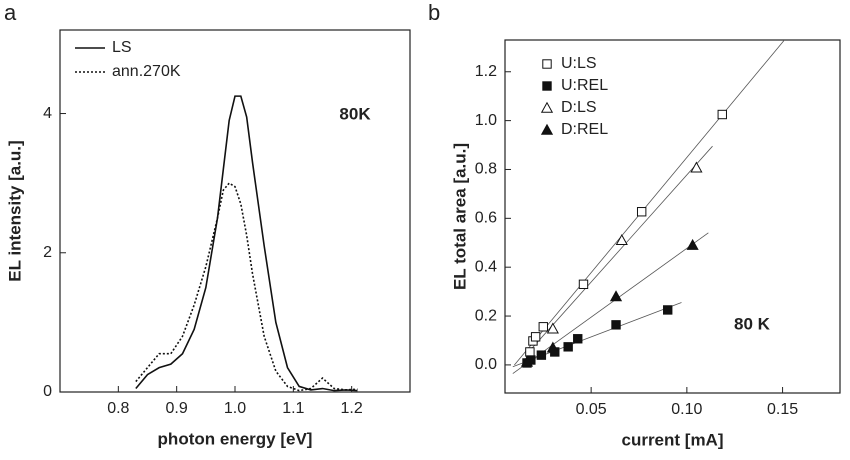 The width and height of the screenshot is (850, 460). Describe the element at coordinates (146, 71) in the screenshot. I see `legend-label: ann.270K` at that location.